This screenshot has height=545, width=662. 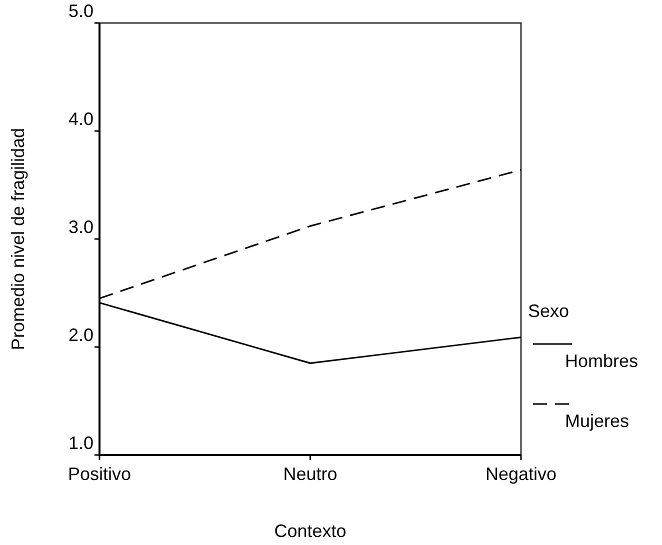 What do you see at coordinates (81, 227) in the screenshot?
I see `y-tick-label: 3.0` at bounding box center [81, 227].